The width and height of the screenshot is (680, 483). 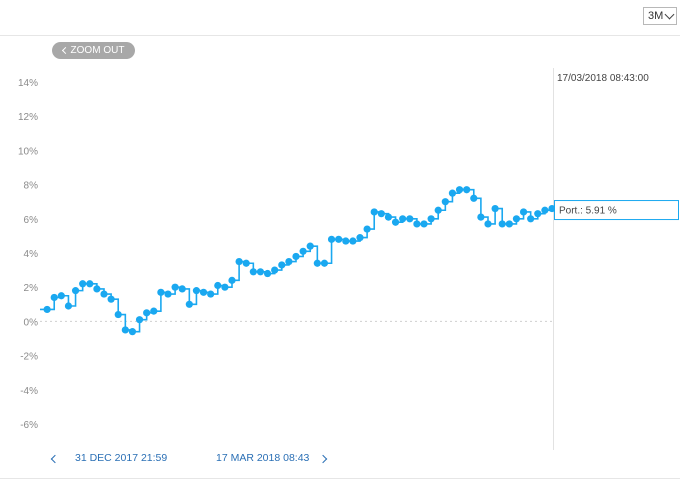 I want to click on tooltip-date: 17/03/2018 08:43:00, so click(x=603, y=78).